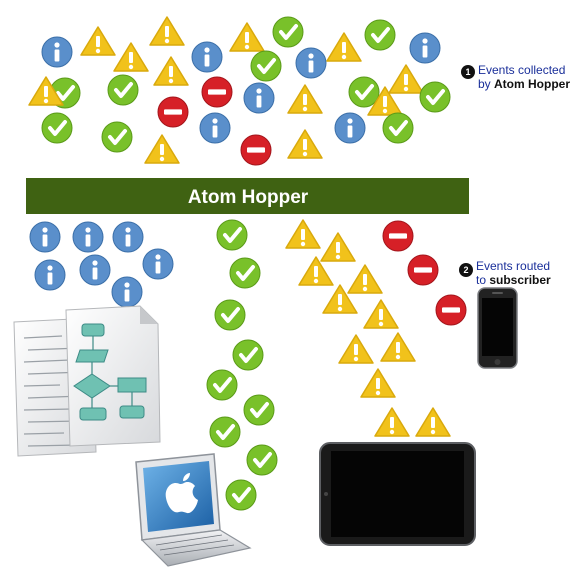  I want to click on documents-icon, so click(87, 381).